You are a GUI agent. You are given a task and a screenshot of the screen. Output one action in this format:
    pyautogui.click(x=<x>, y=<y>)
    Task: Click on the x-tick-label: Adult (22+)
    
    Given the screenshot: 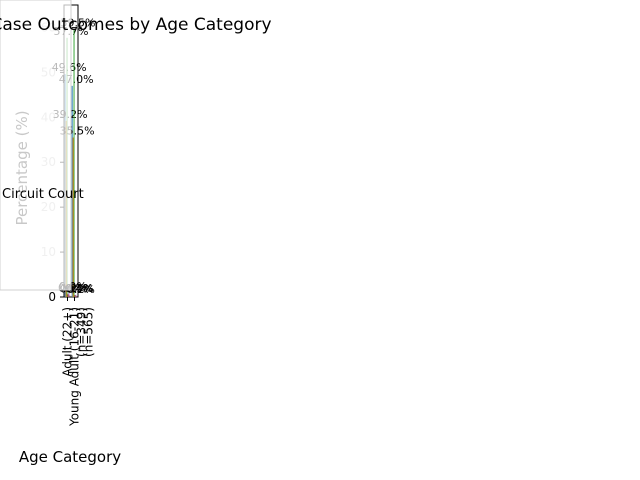 What is the action you would take?
    pyautogui.click(x=68, y=342)
    